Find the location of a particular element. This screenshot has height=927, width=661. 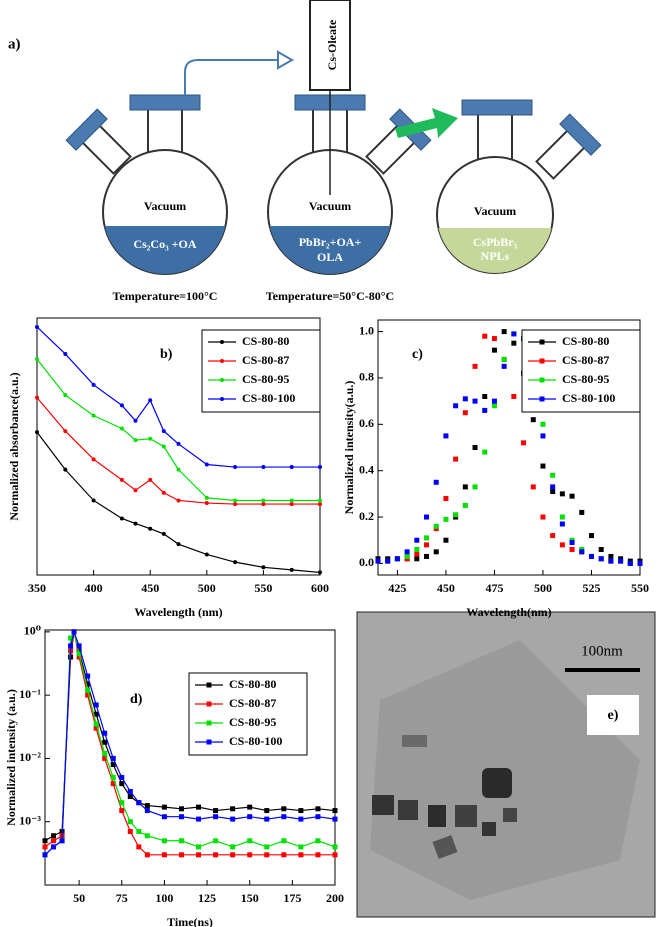

y-tick-label: 1.0 is located at coordinates (366, 330).